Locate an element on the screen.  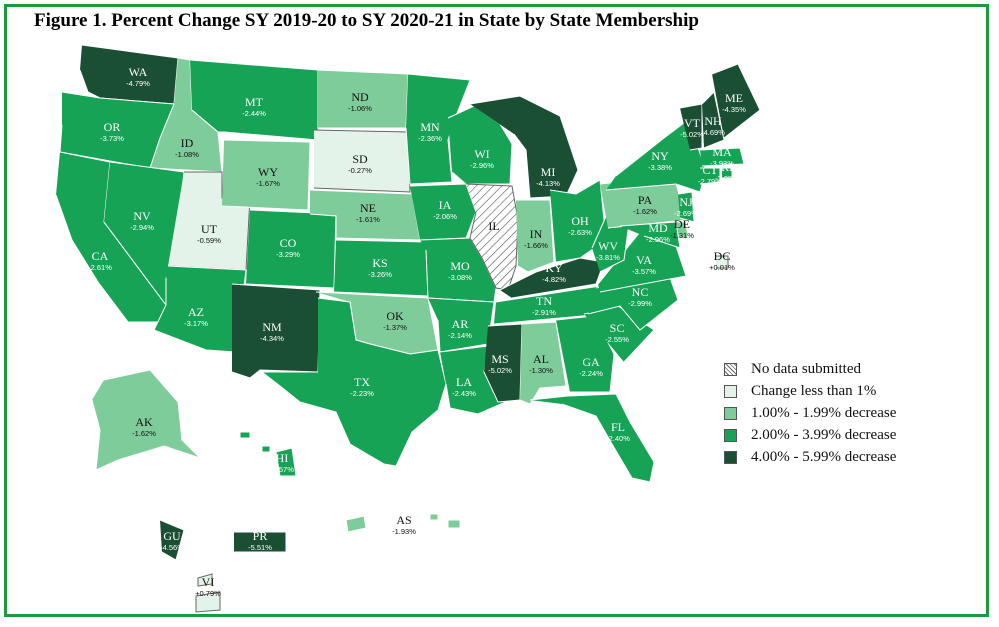
state-mt is located at coordinates (254, 100).